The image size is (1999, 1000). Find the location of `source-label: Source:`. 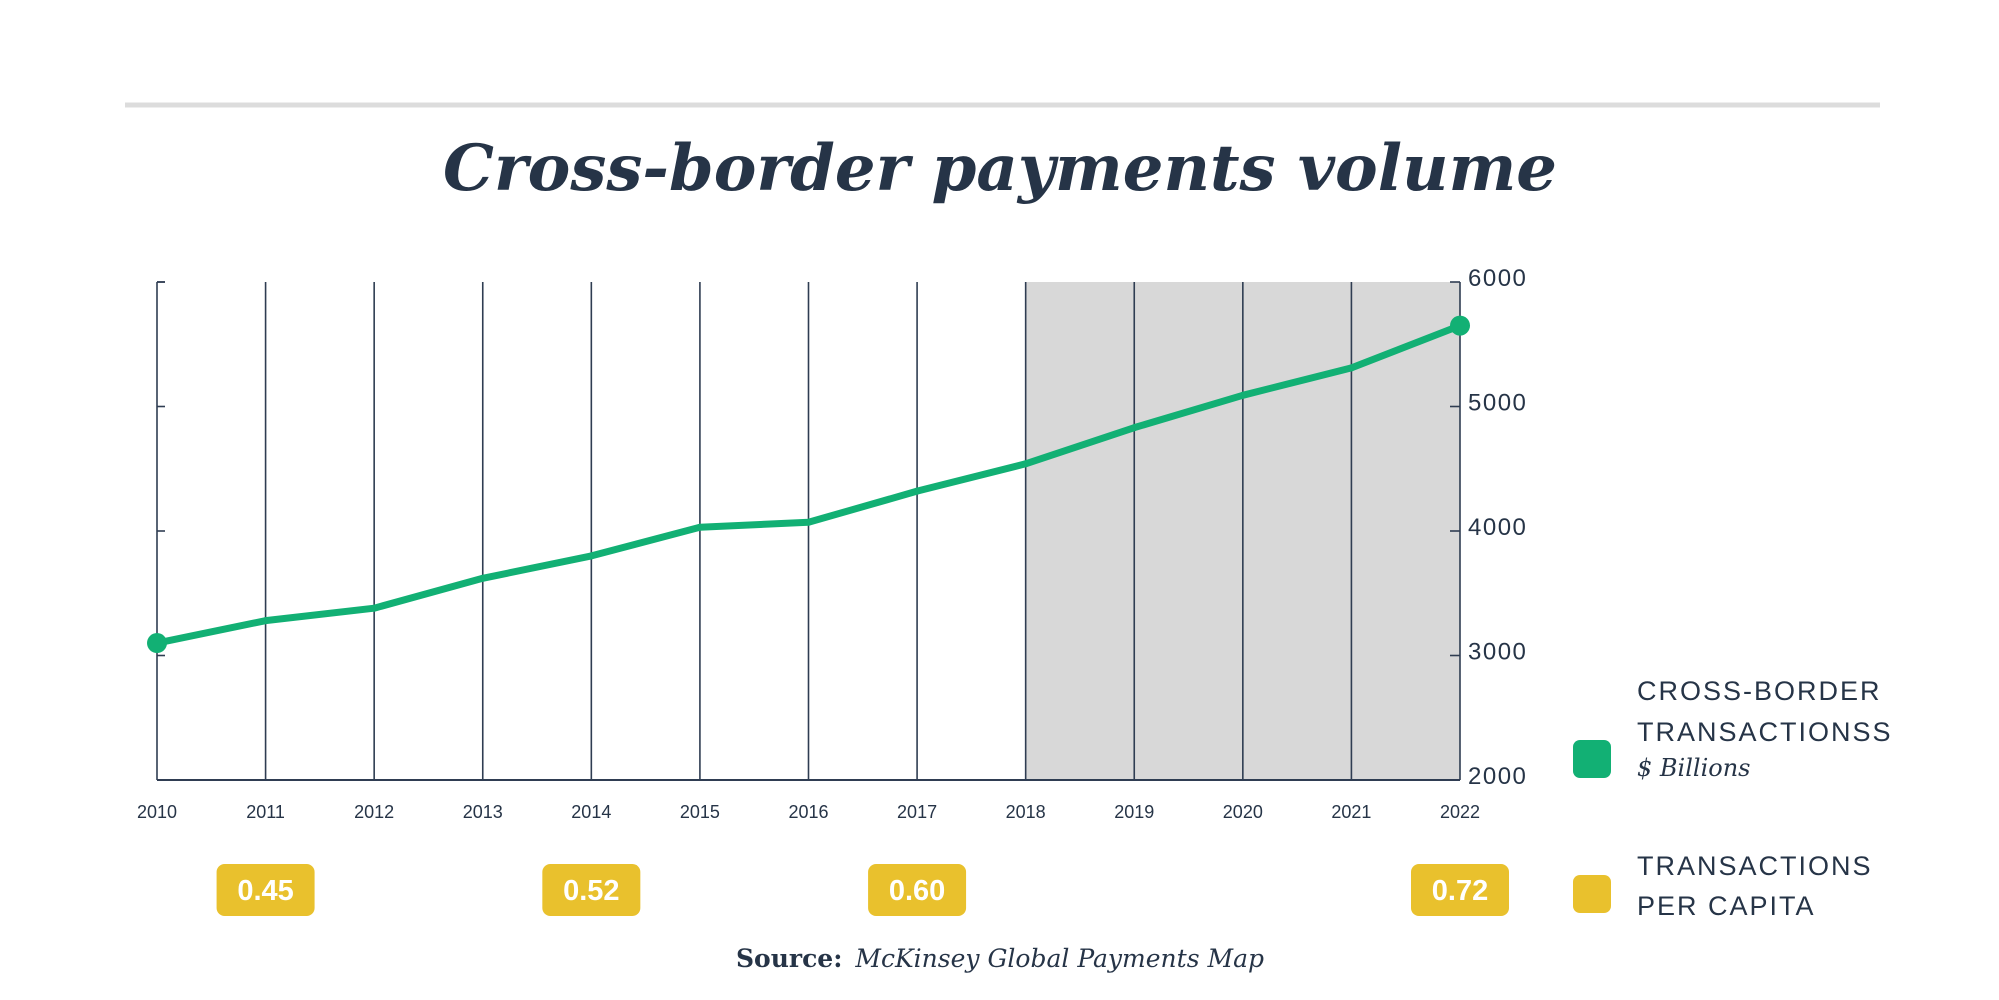

source-label: Source: is located at coordinates (789, 958).